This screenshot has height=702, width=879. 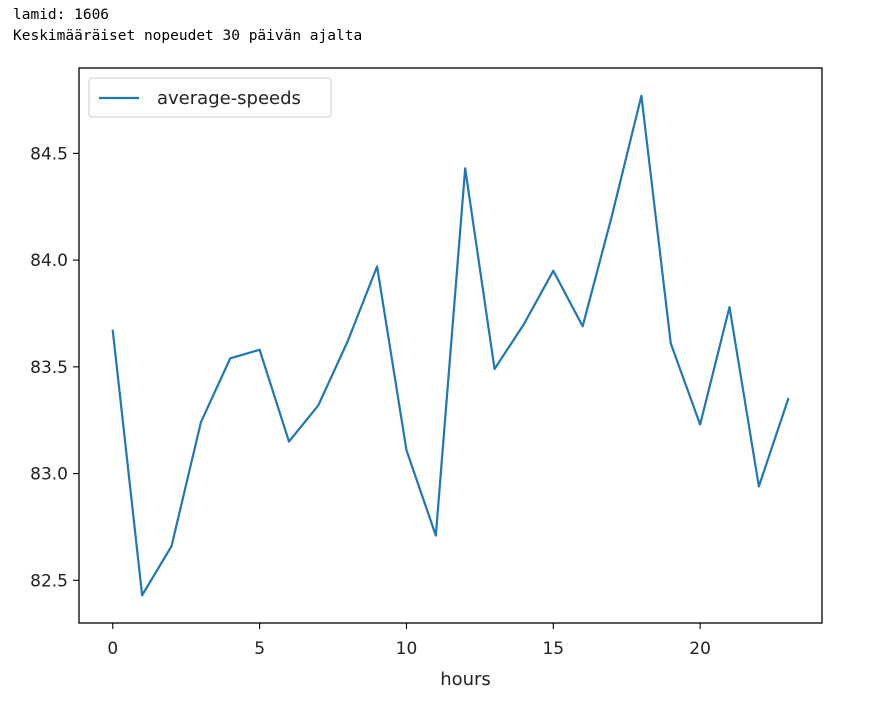 I want to click on x-tick-label: 10, so click(x=407, y=649).